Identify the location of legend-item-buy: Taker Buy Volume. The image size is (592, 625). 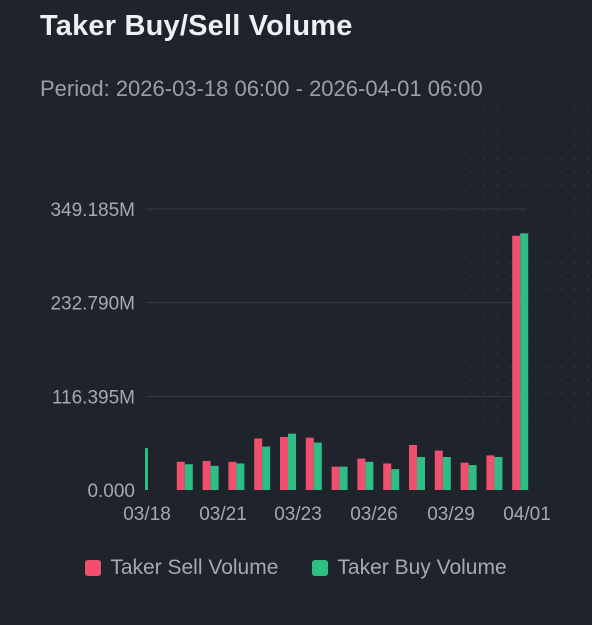
(409, 568).